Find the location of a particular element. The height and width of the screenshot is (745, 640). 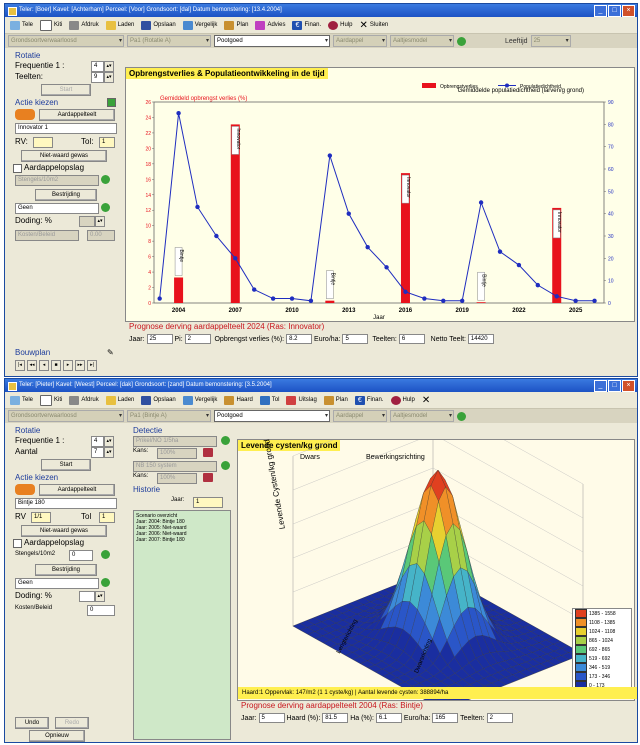

toolbar-item-haard: Haard is located at coordinates (238, 400).